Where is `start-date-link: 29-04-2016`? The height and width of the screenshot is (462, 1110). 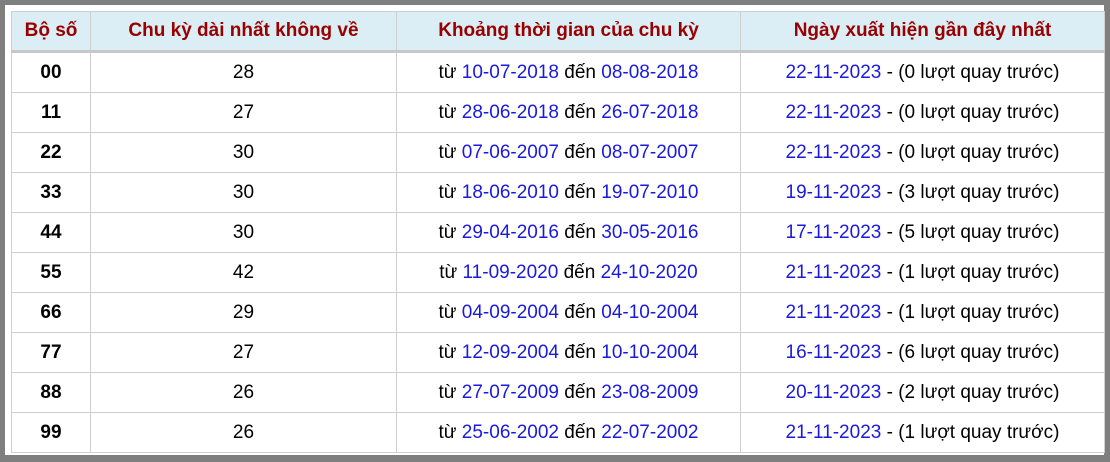 start-date-link: 29-04-2016 is located at coordinates (510, 232).